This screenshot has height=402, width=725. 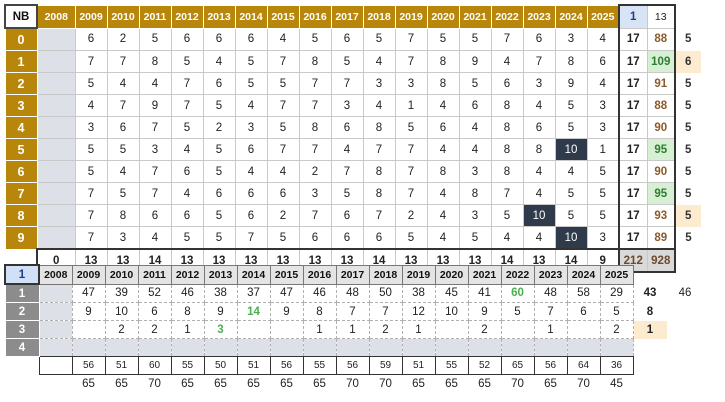 What do you see at coordinates (22, 347) in the screenshot?
I see `row-label: 4` at bounding box center [22, 347].